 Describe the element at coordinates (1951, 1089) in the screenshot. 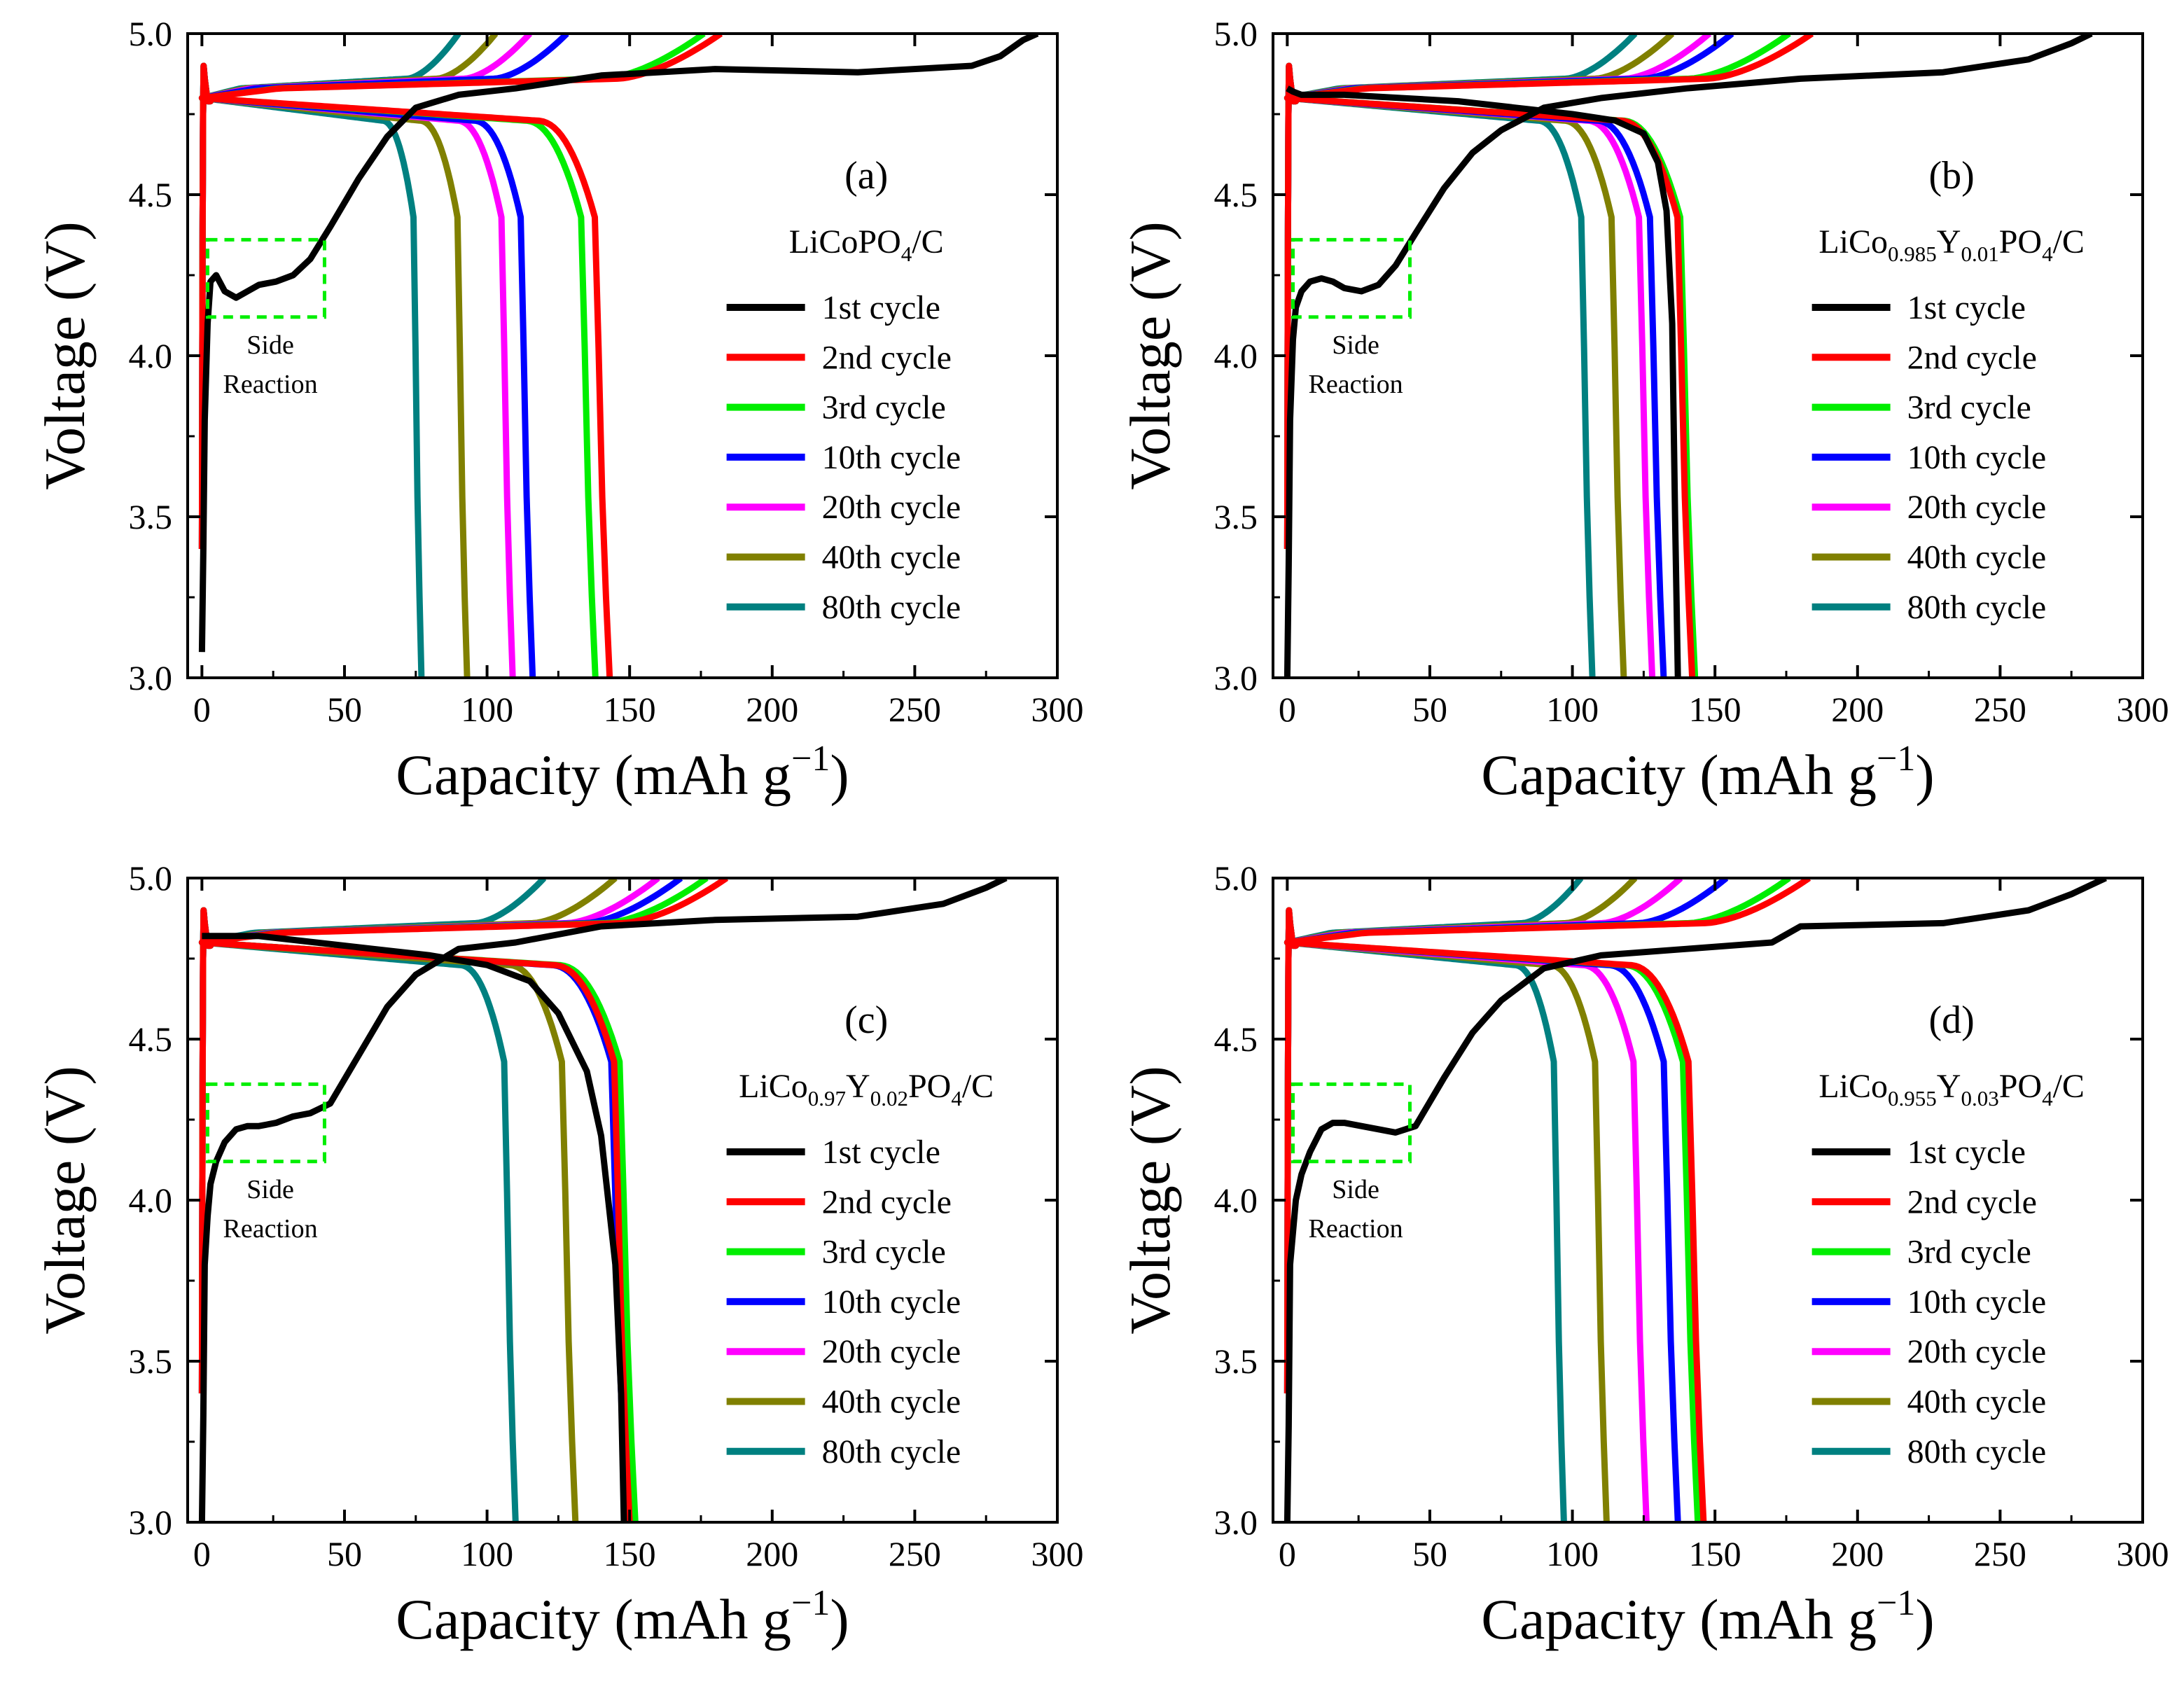

I see `sample-name: LiCo0.955Y0.03PO4/C` at that location.